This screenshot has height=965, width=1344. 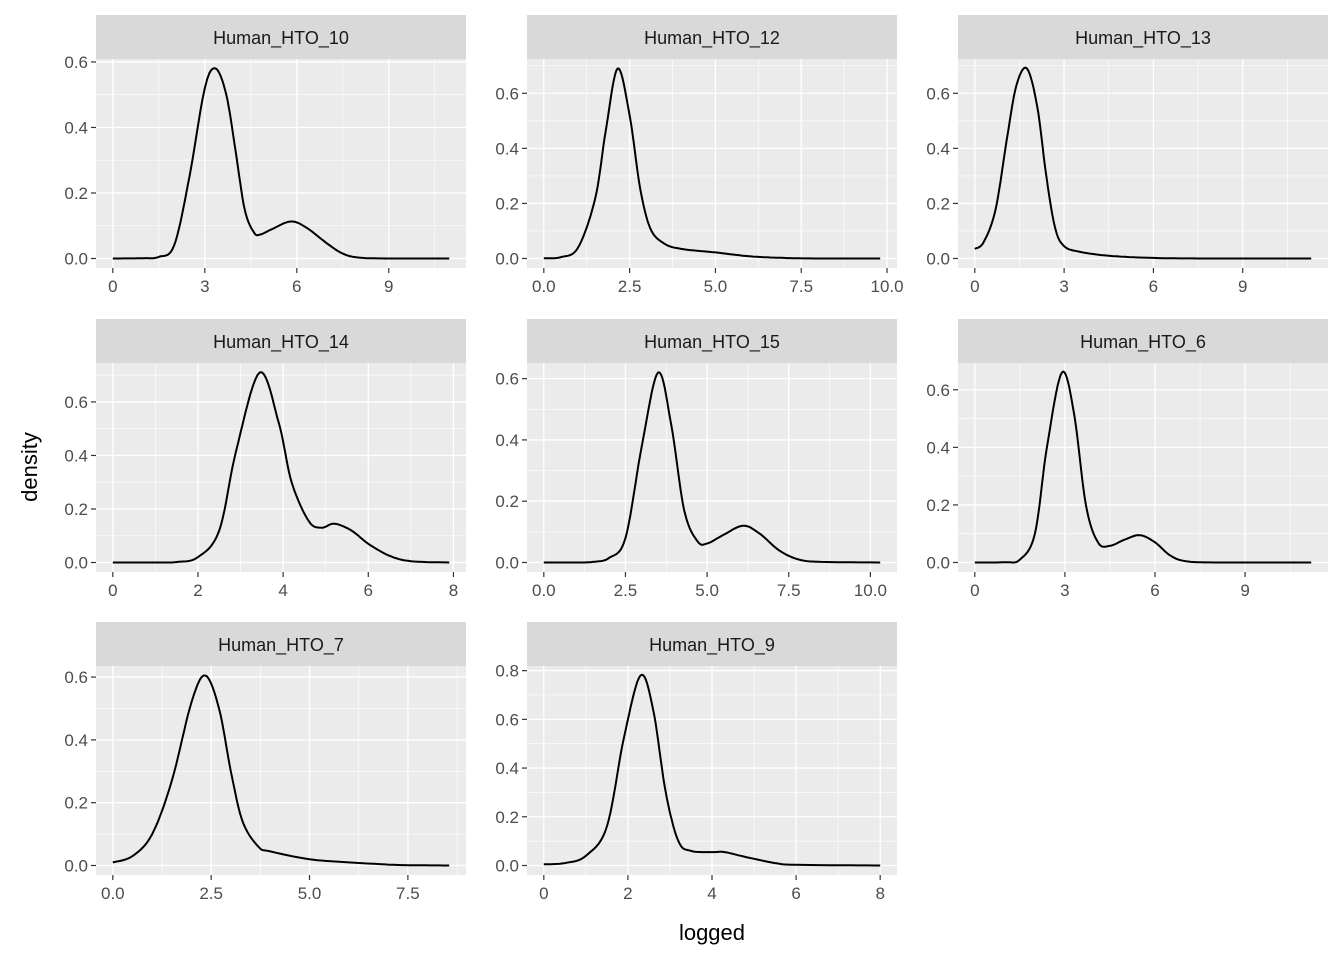 I want to click on facet-title: Human_HTO_12, so click(x=712, y=38).